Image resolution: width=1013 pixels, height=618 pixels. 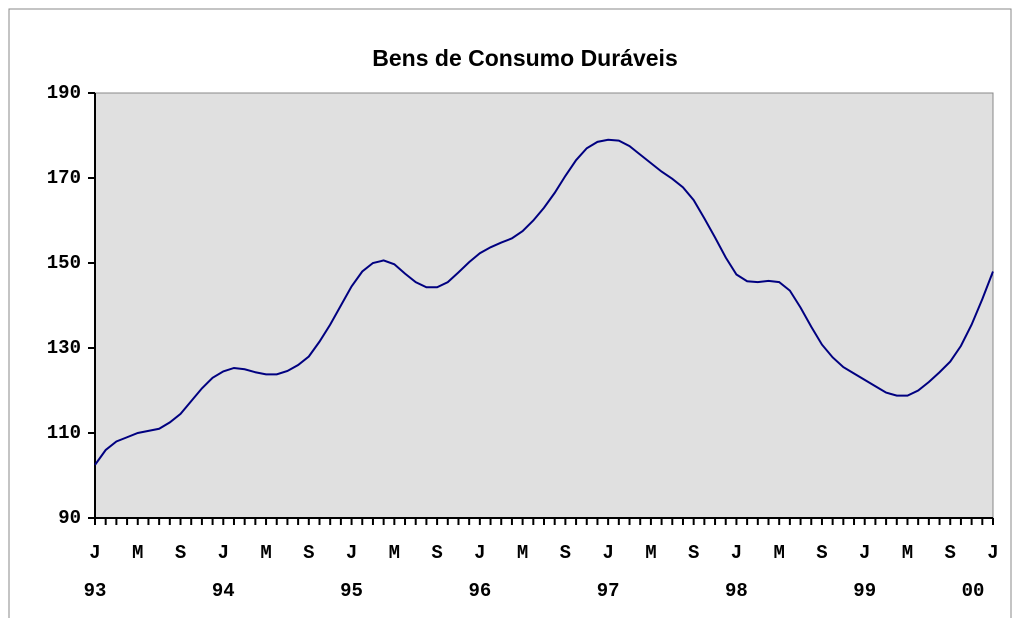 I want to click on y-tick-label: 130, so click(x=64, y=348).